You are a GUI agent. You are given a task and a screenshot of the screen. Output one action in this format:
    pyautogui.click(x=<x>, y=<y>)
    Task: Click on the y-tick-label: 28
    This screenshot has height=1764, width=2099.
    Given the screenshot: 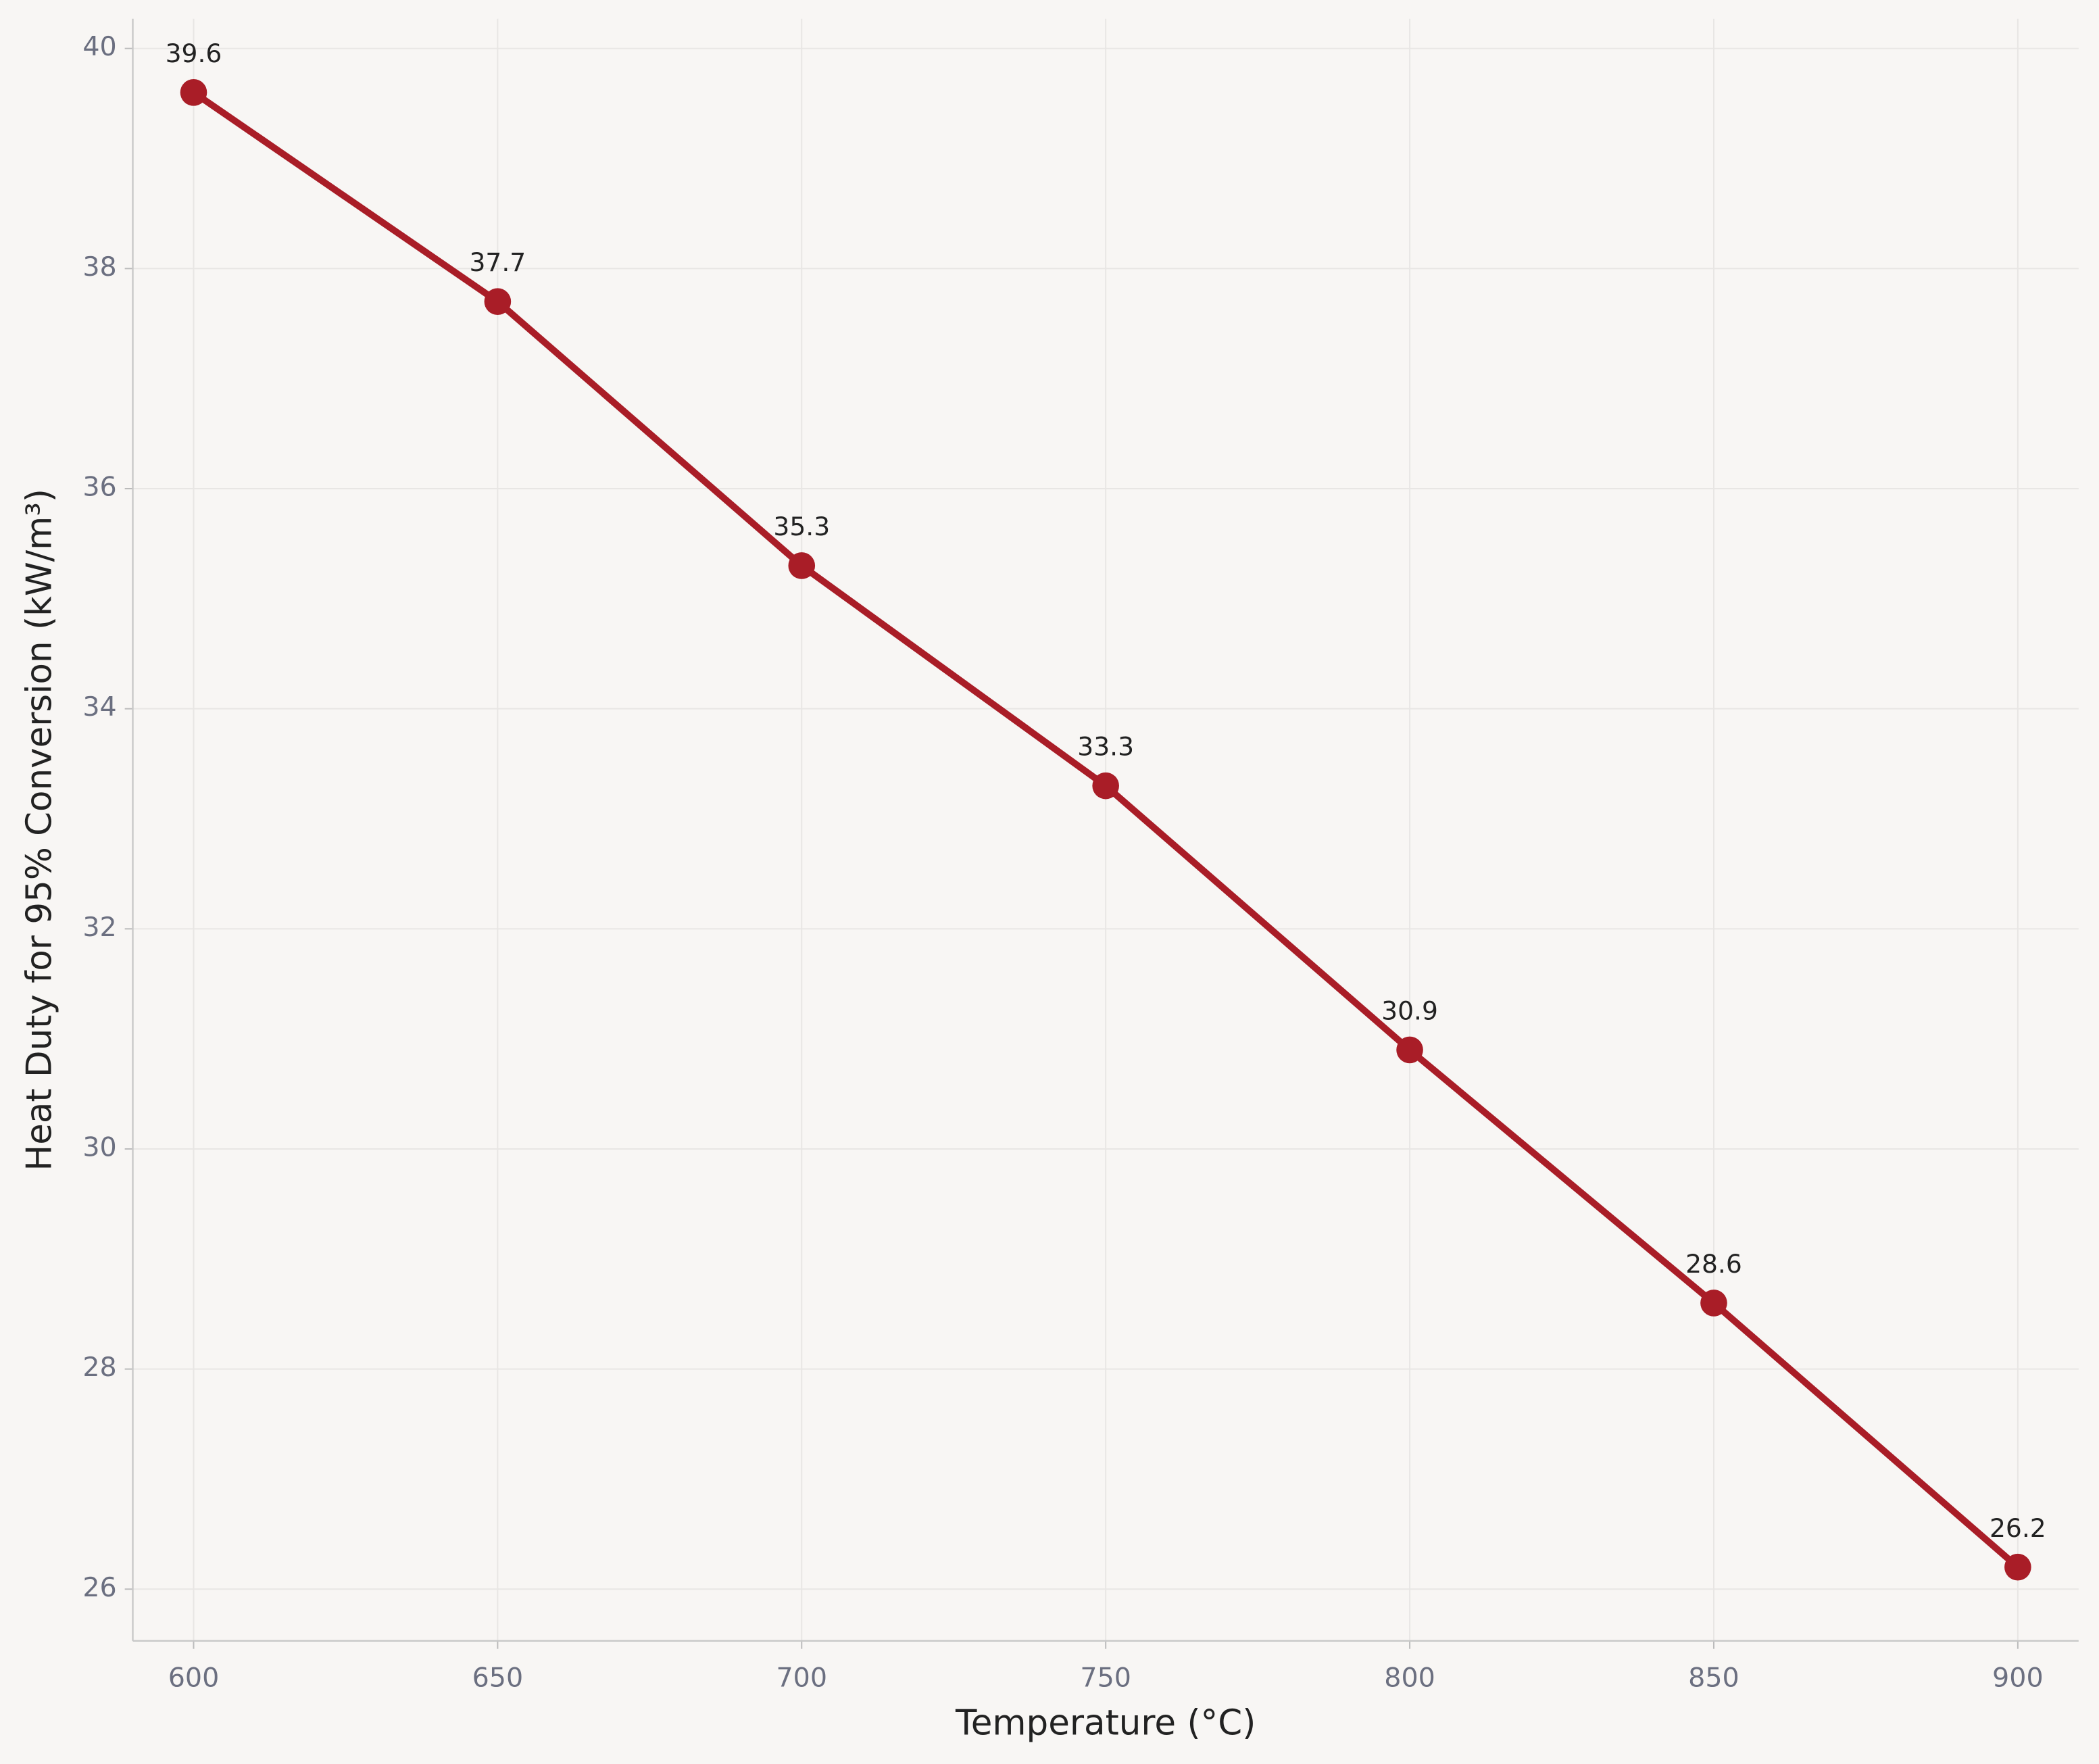 What is the action you would take?
    pyautogui.click(x=99, y=1367)
    